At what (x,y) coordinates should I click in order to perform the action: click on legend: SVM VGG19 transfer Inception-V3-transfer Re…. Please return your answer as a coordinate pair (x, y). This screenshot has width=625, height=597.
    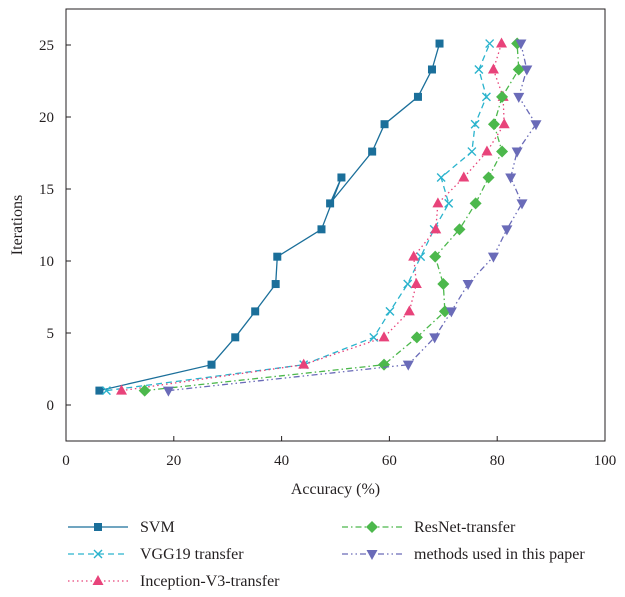
    Looking at the image, I should click on (326, 554).